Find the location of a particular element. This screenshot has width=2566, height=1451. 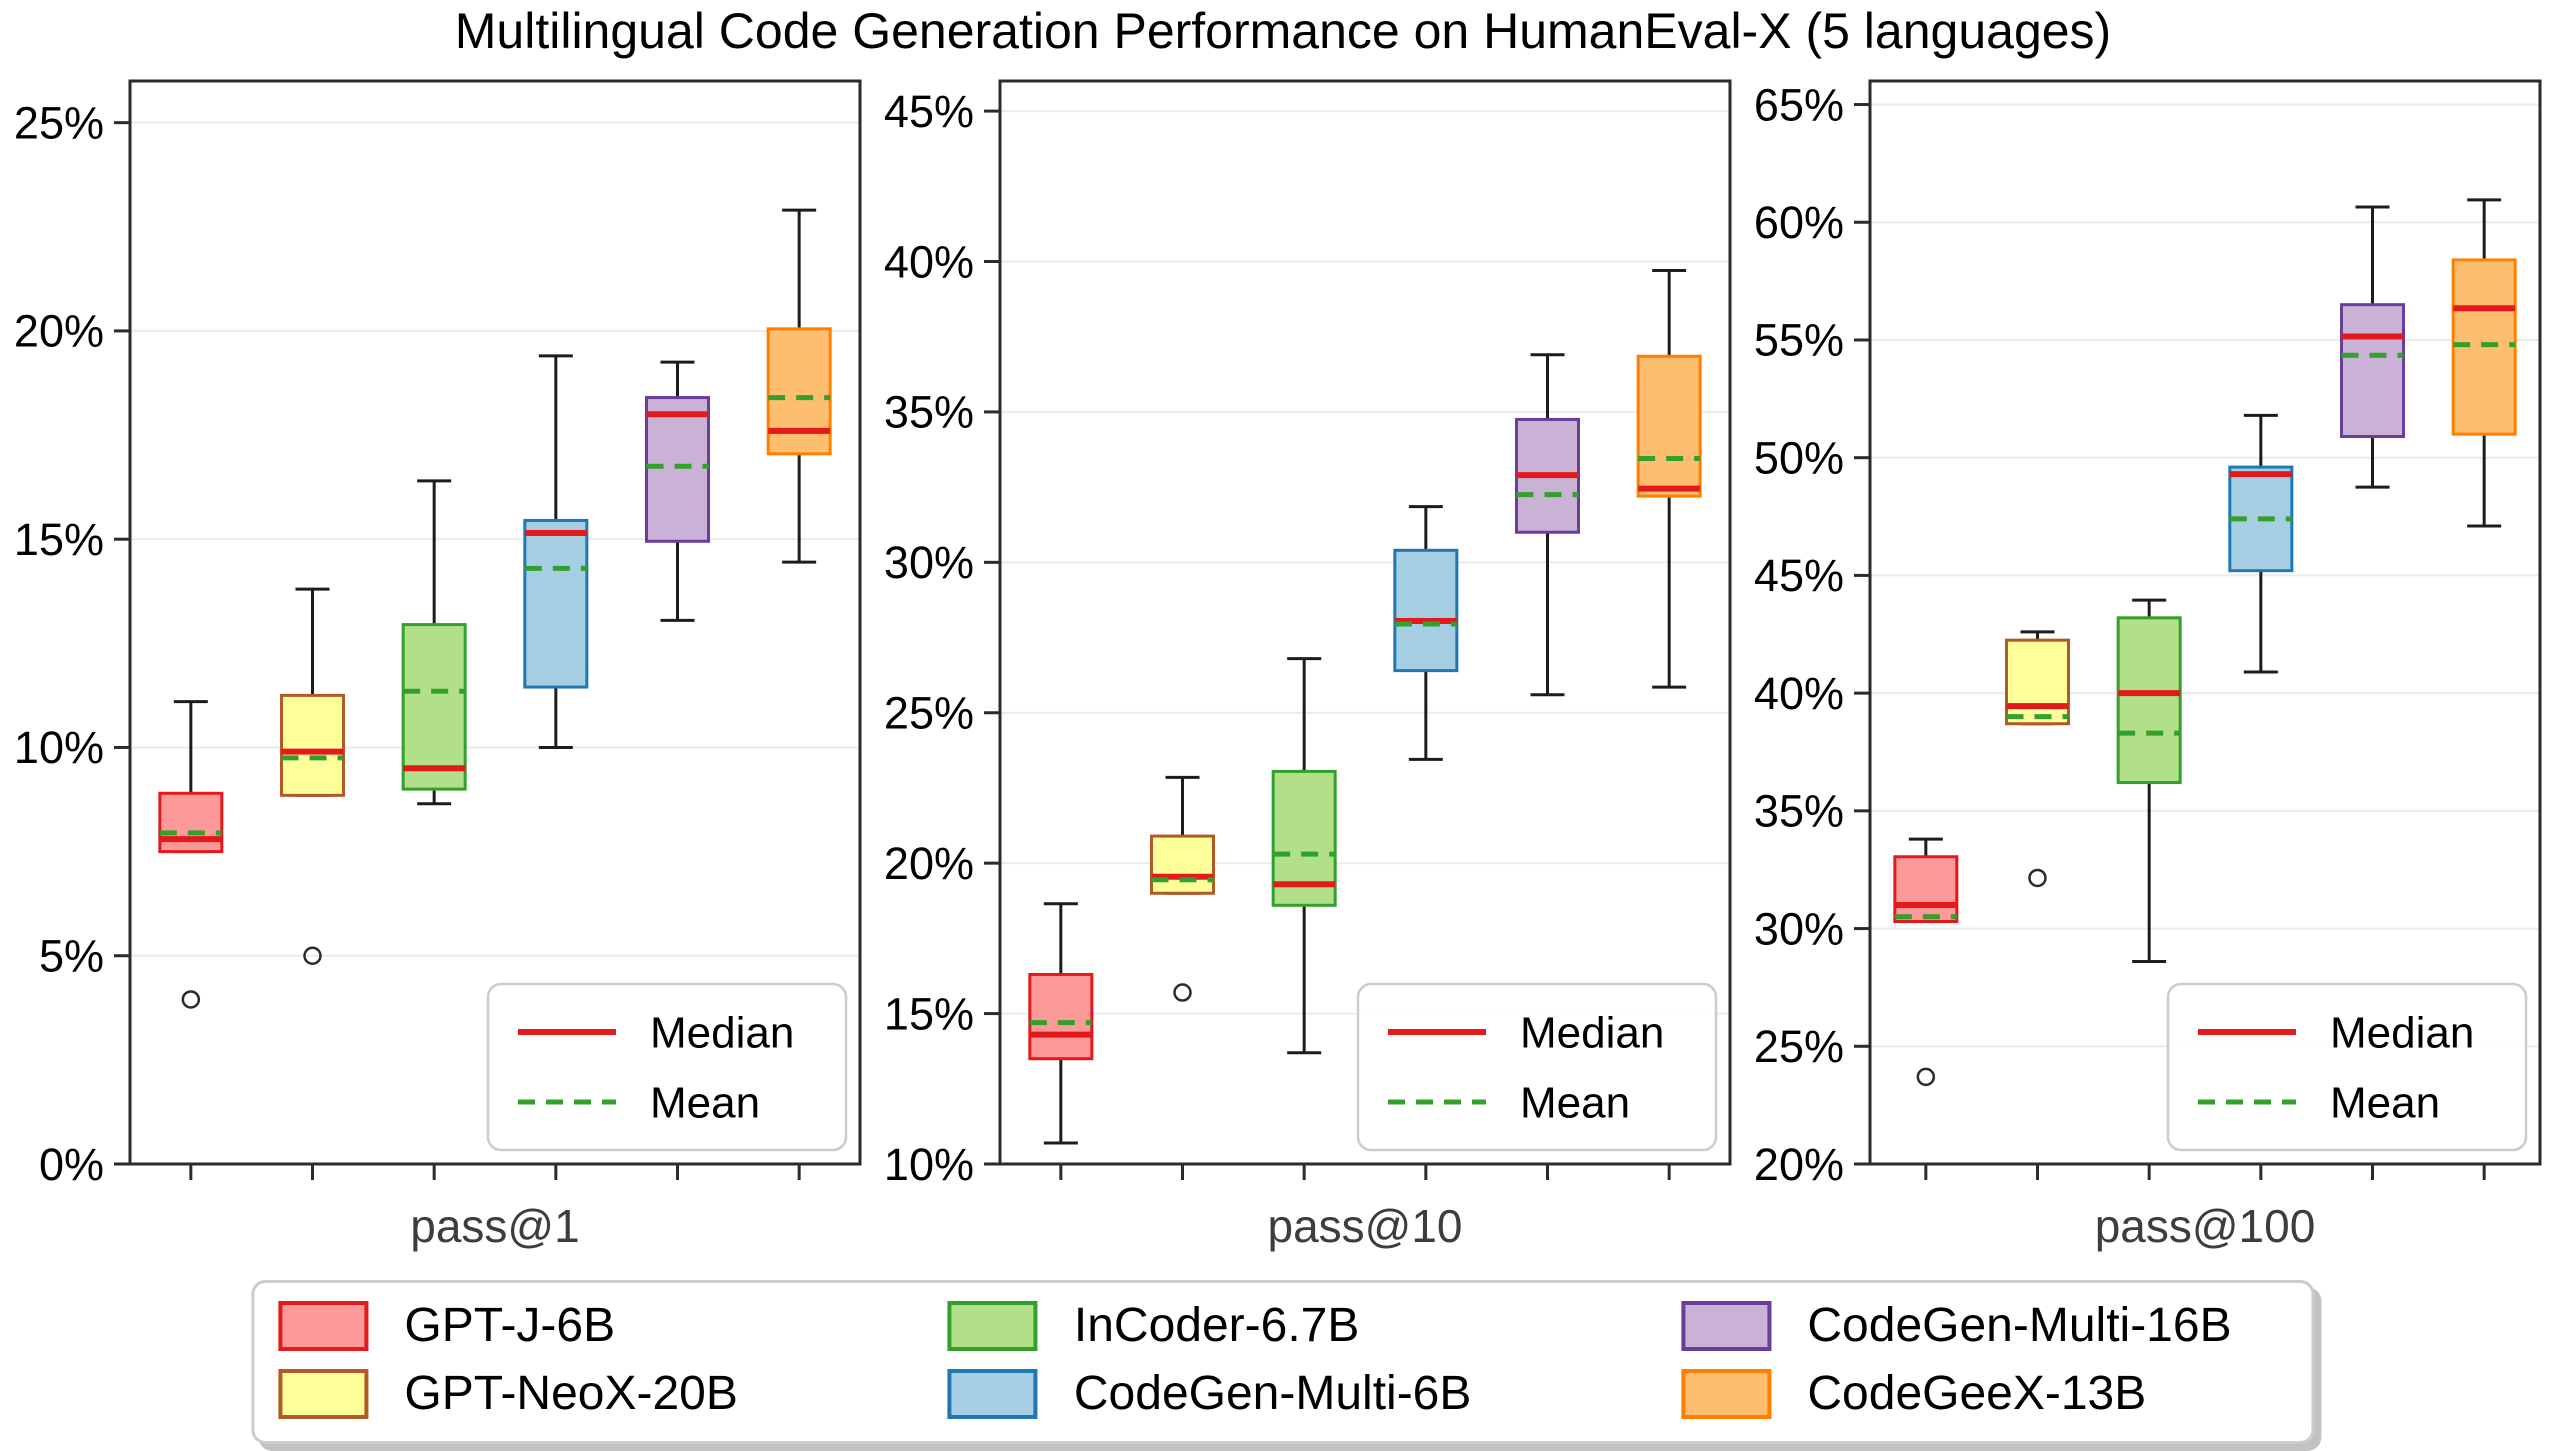

legend-label: GPT-NeoX-20B is located at coordinates (571, 1393).